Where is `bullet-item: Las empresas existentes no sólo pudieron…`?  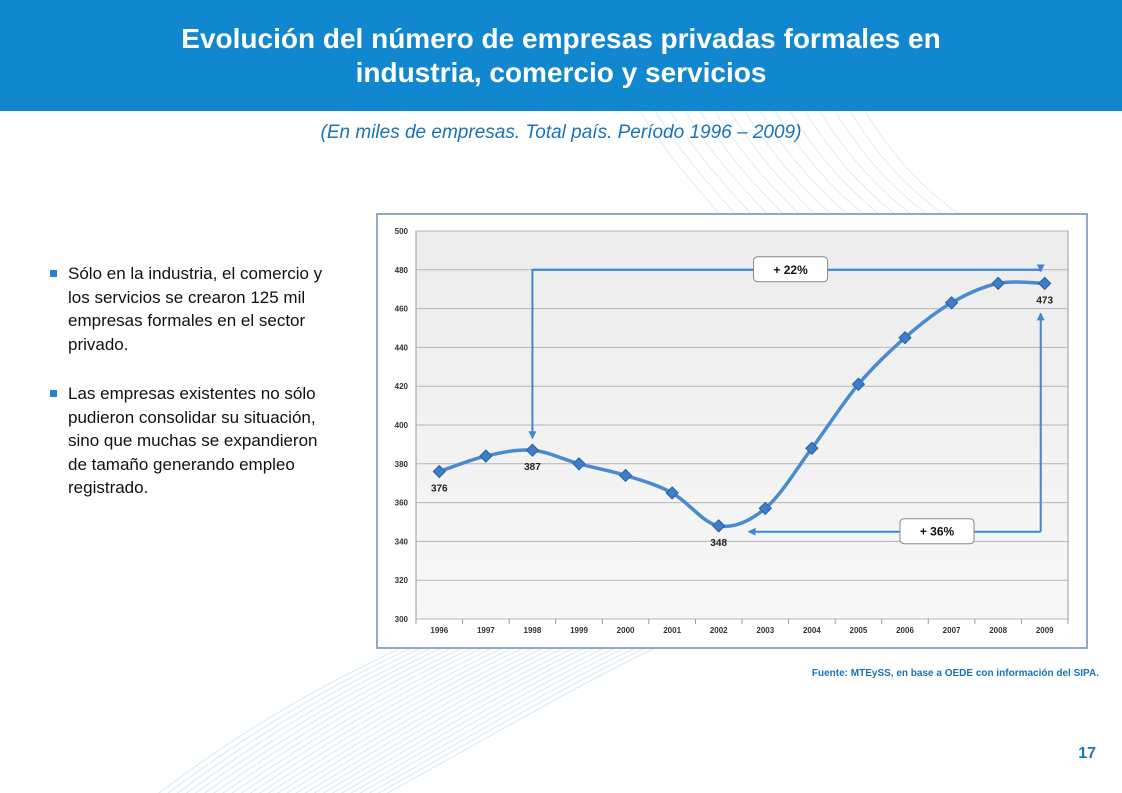 bullet-item: Las empresas existentes no sólo pudieron… is located at coordinates (195, 441).